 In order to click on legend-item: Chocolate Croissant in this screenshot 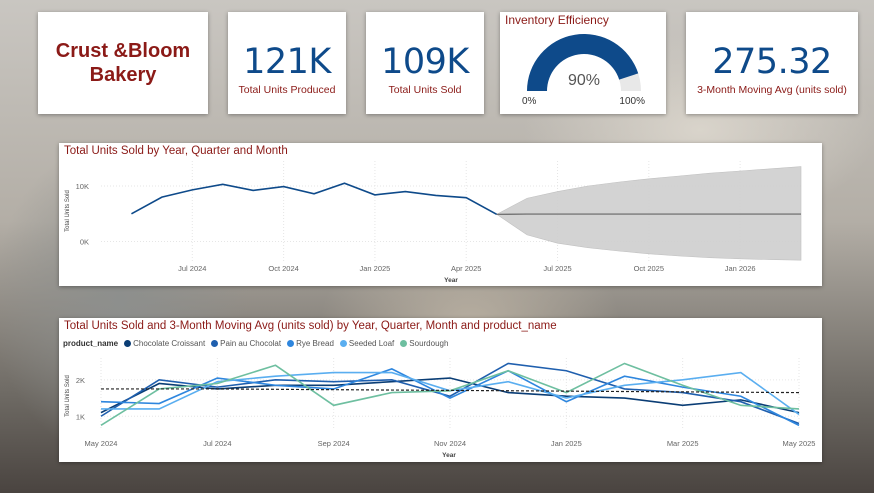, I will do `click(164, 343)`.